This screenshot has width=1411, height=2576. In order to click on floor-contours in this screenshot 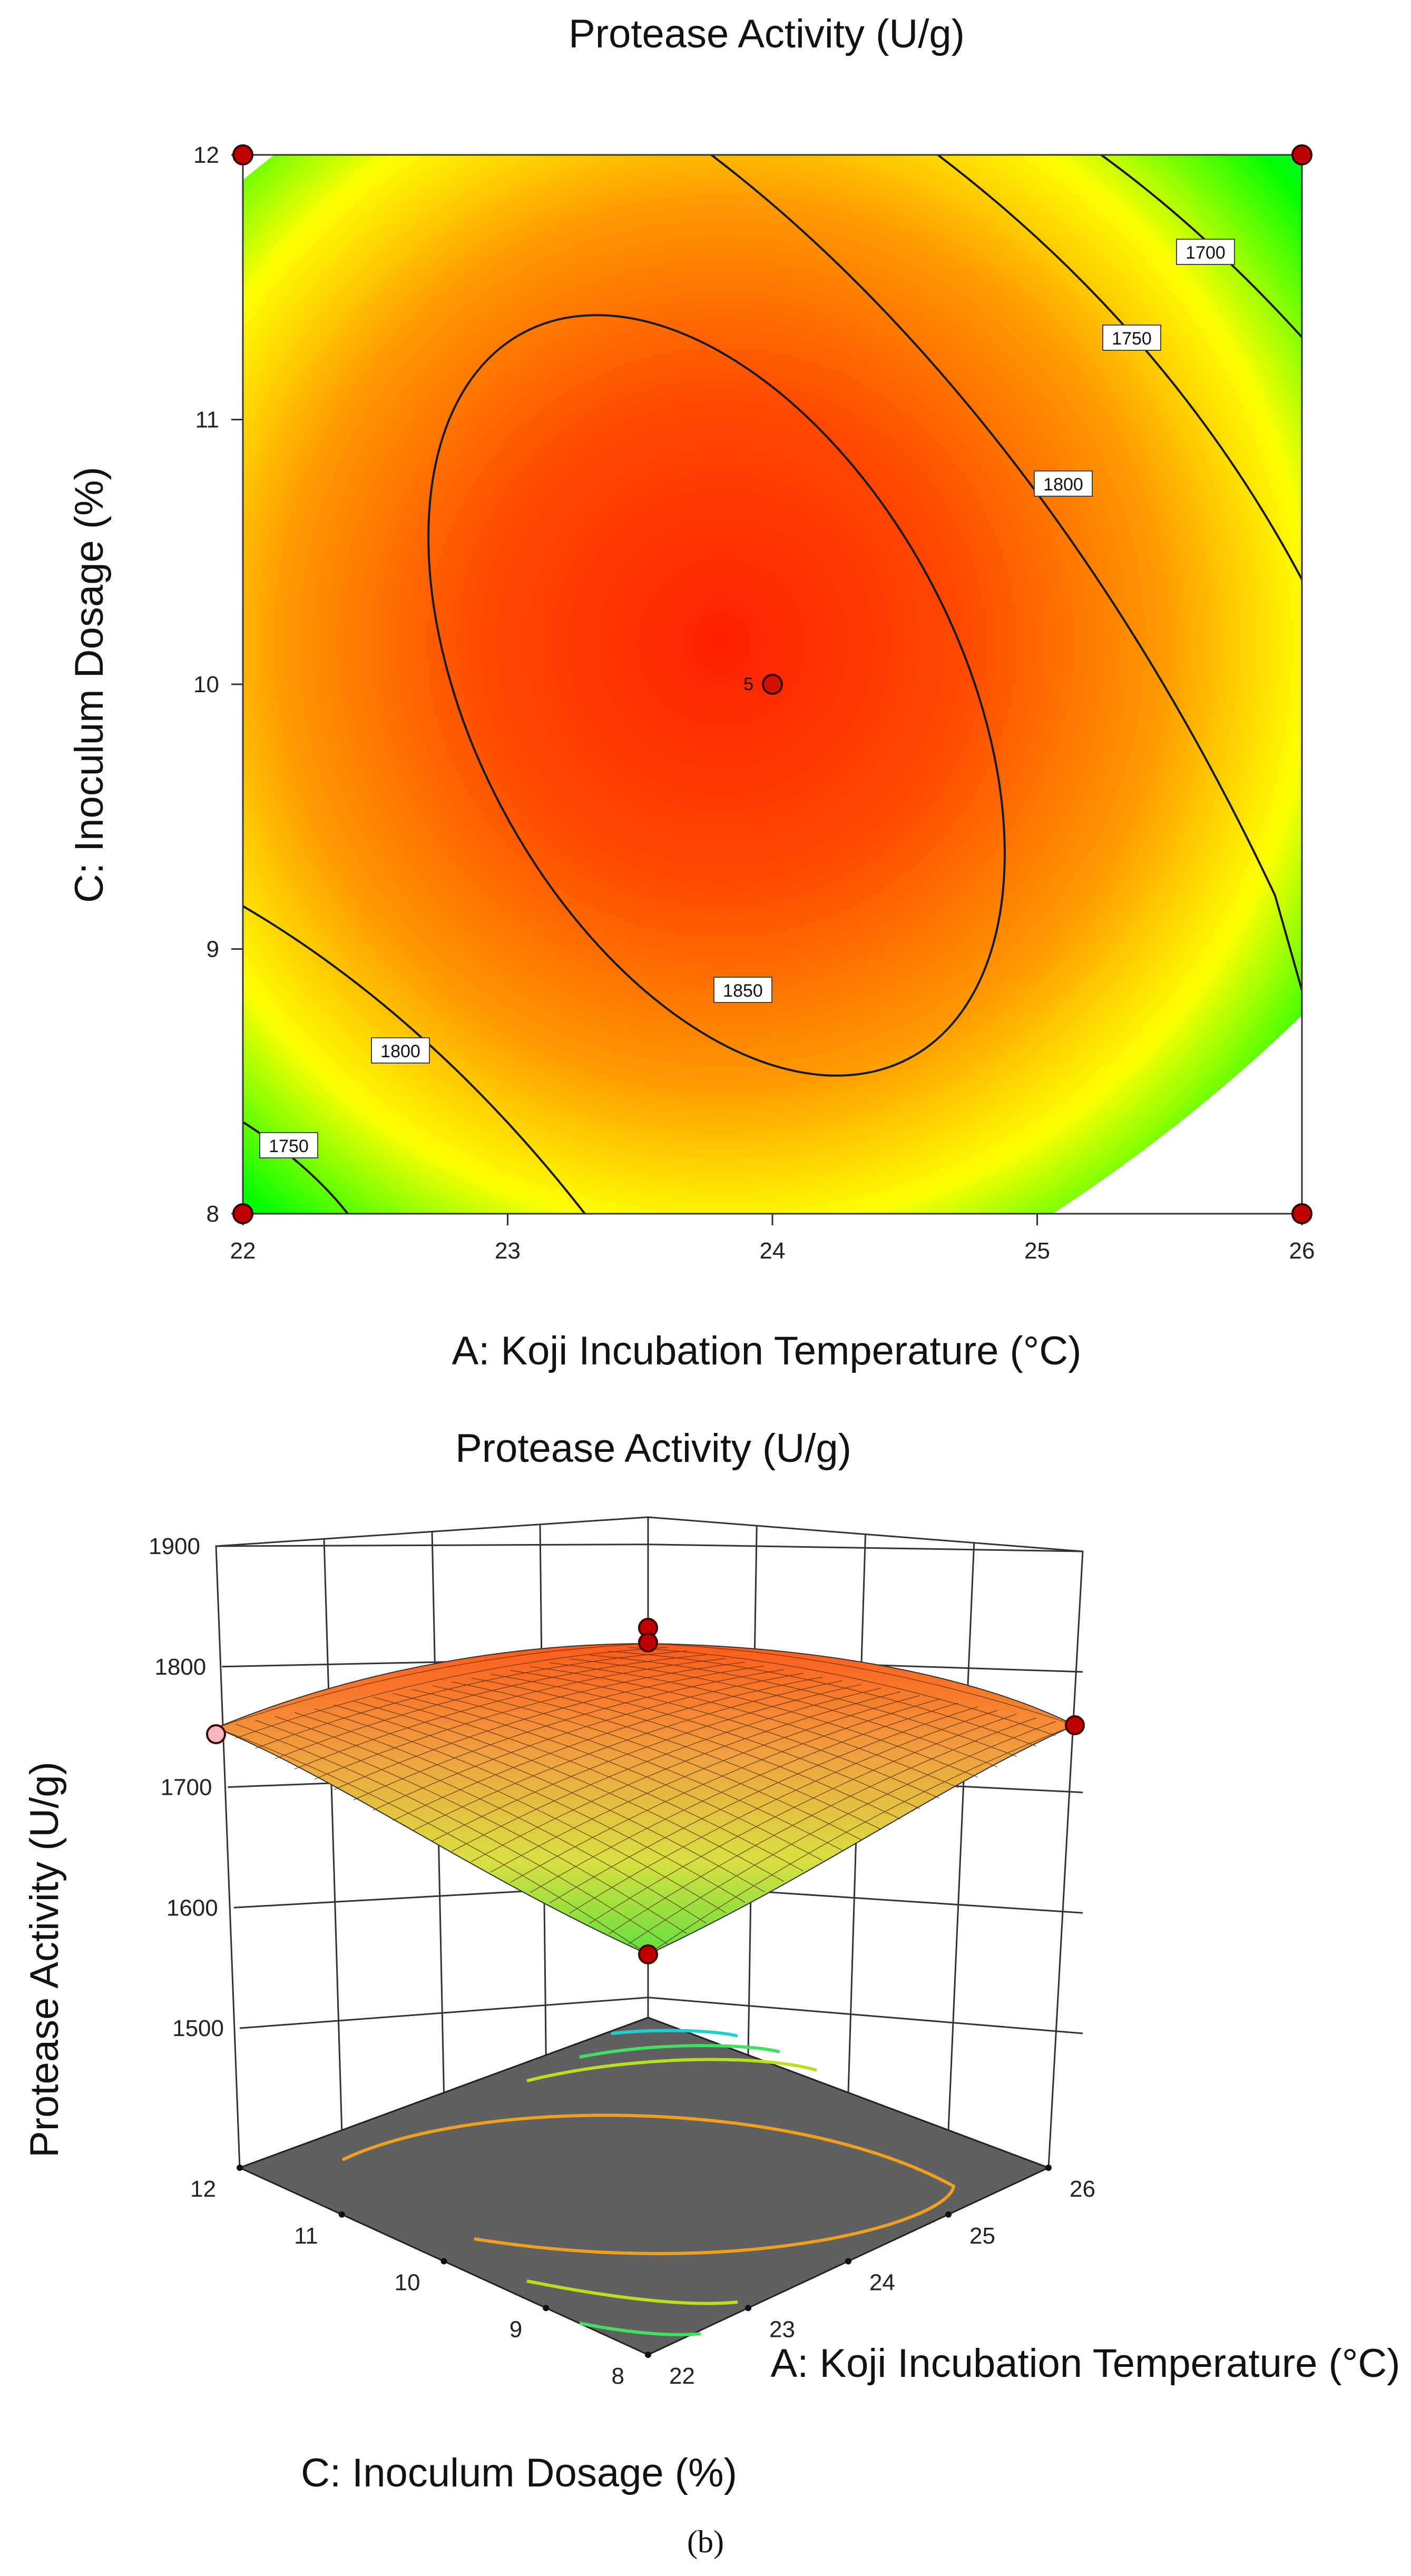, I will do `click(649, 2182)`.